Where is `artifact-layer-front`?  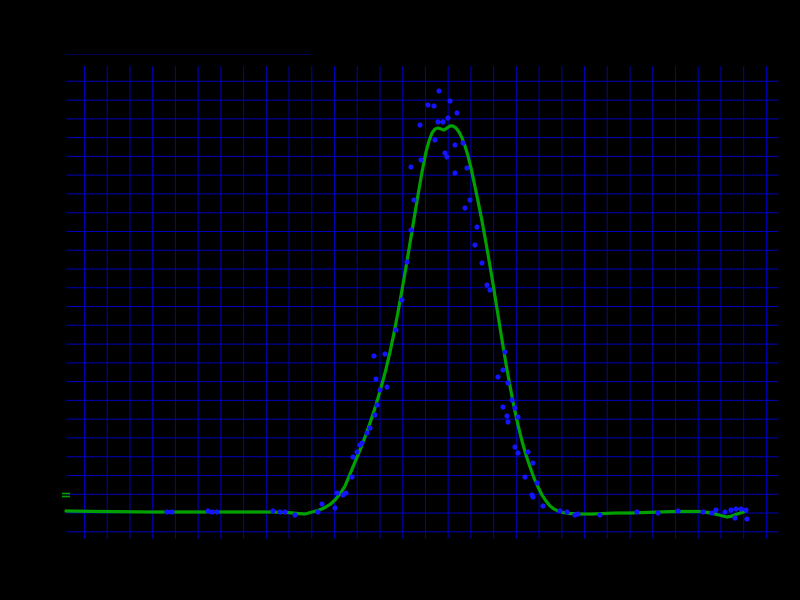 artifact-layer-front is located at coordinates (66, 495).